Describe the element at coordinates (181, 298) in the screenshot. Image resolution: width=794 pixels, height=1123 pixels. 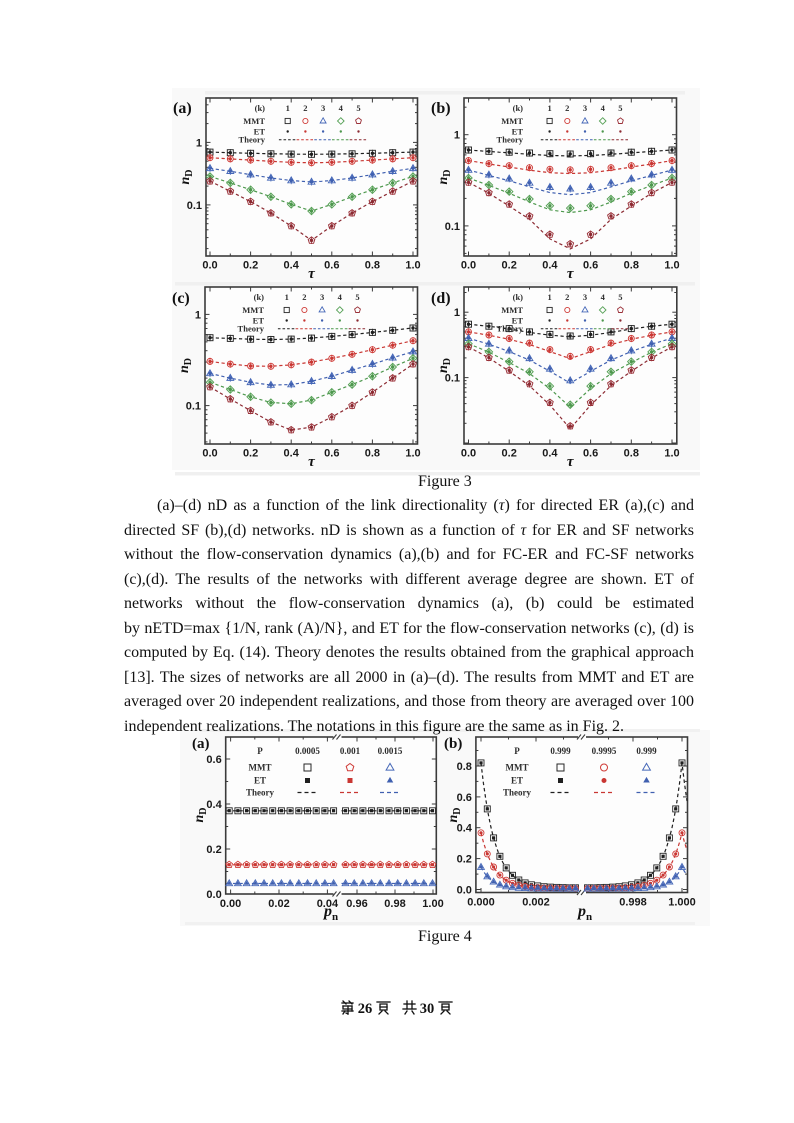
I see `svg-text: (c)` at that location.